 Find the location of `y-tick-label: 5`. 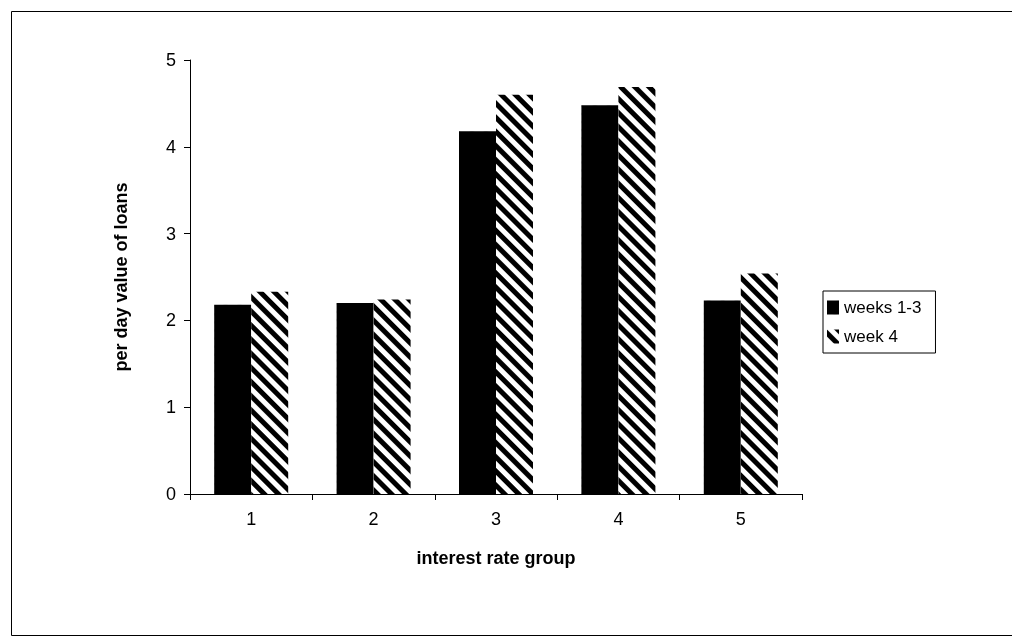

y-tick-label: 5 is located at coordinates (170, 60).